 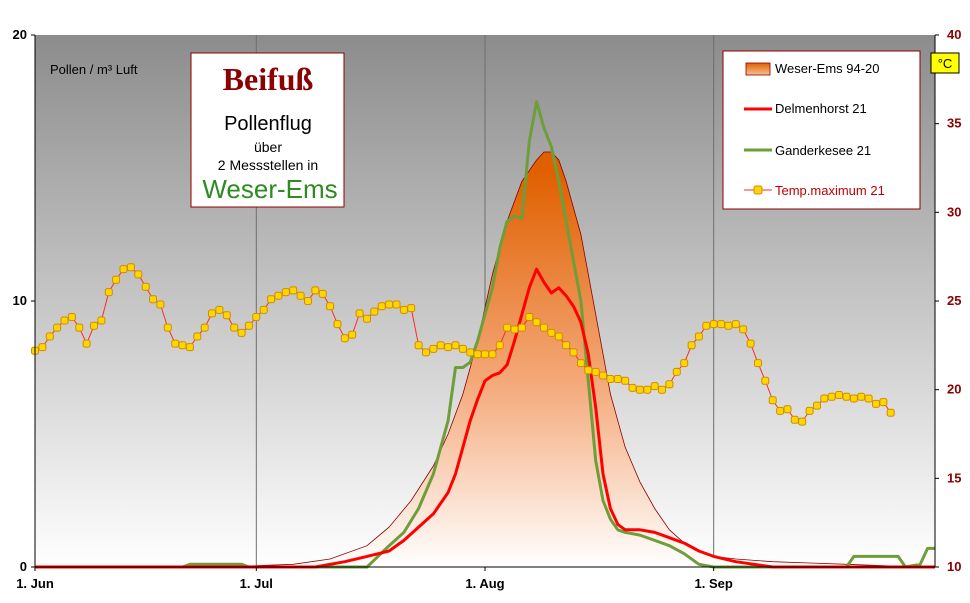 What do you see at coordinates (758, 69) in the screenshot?
I see `legend-swatch-weser-ems` at bounding box center [758, 69].